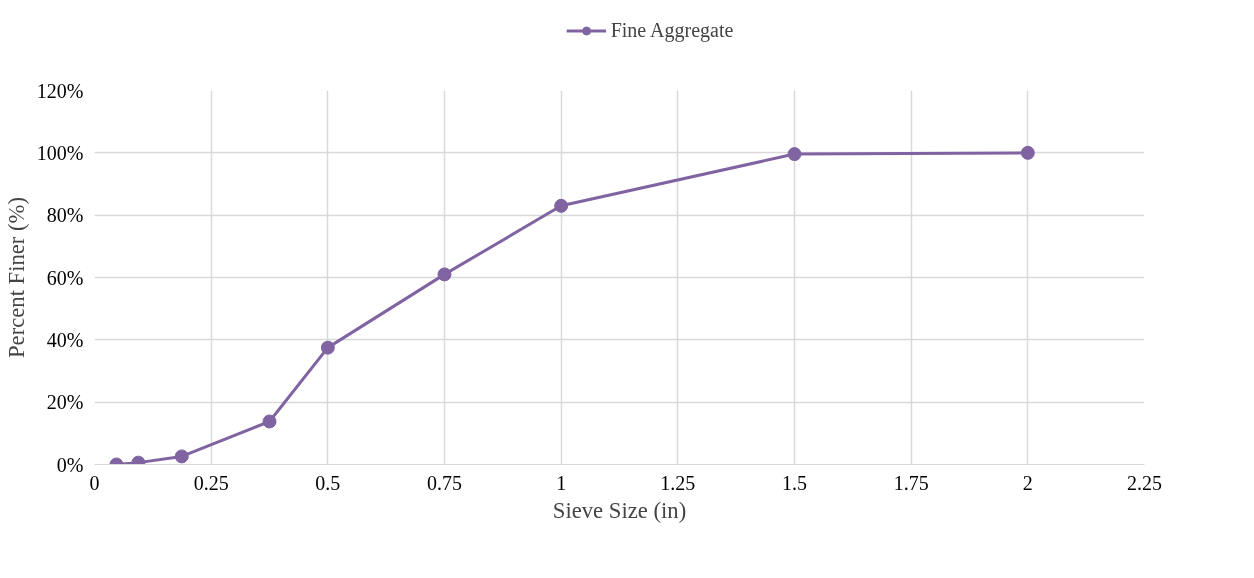 This screenshot has width=1254, height=578. Describe the element at coordinates (94, 482) in the screenshot. I see `x-tick-label: 0` at that location.